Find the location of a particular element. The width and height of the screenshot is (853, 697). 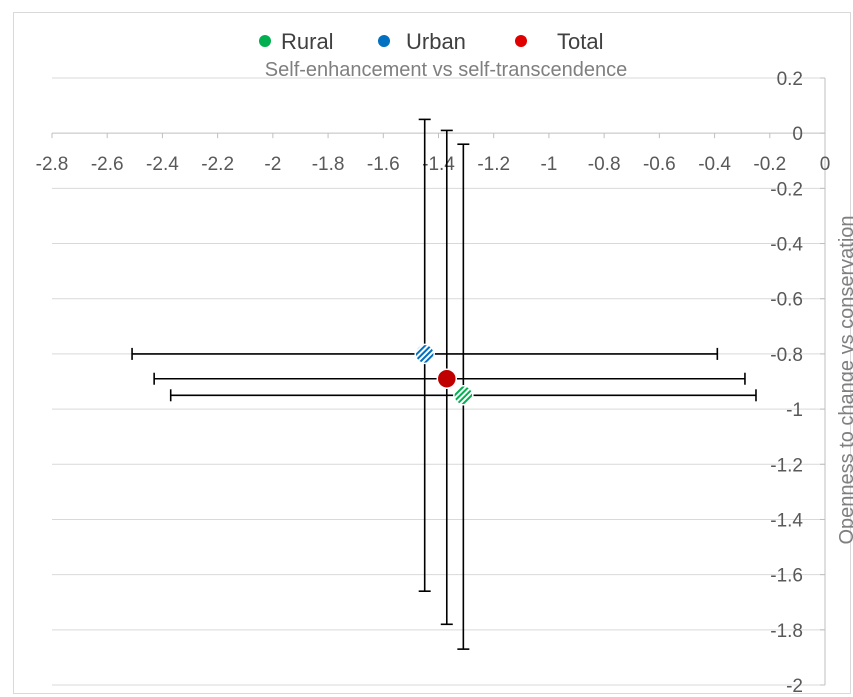

y-tick-label: -0.2 is located at coordinates (786, 189).